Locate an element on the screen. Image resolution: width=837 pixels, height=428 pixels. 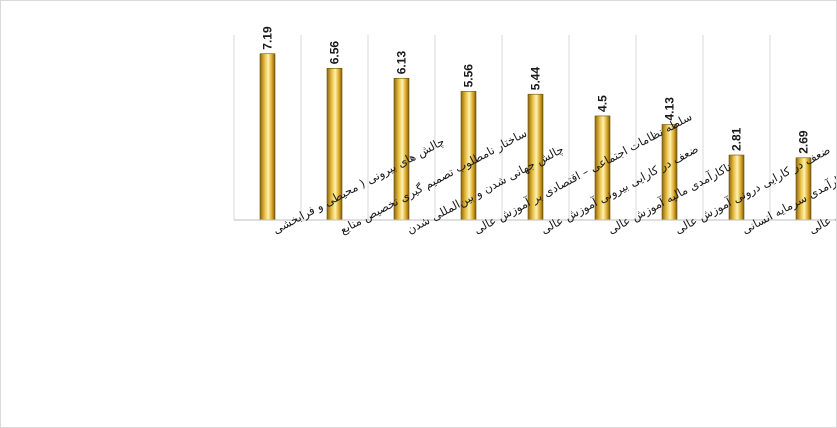
data-label: 5.44 is located at coordinates (536, 79).